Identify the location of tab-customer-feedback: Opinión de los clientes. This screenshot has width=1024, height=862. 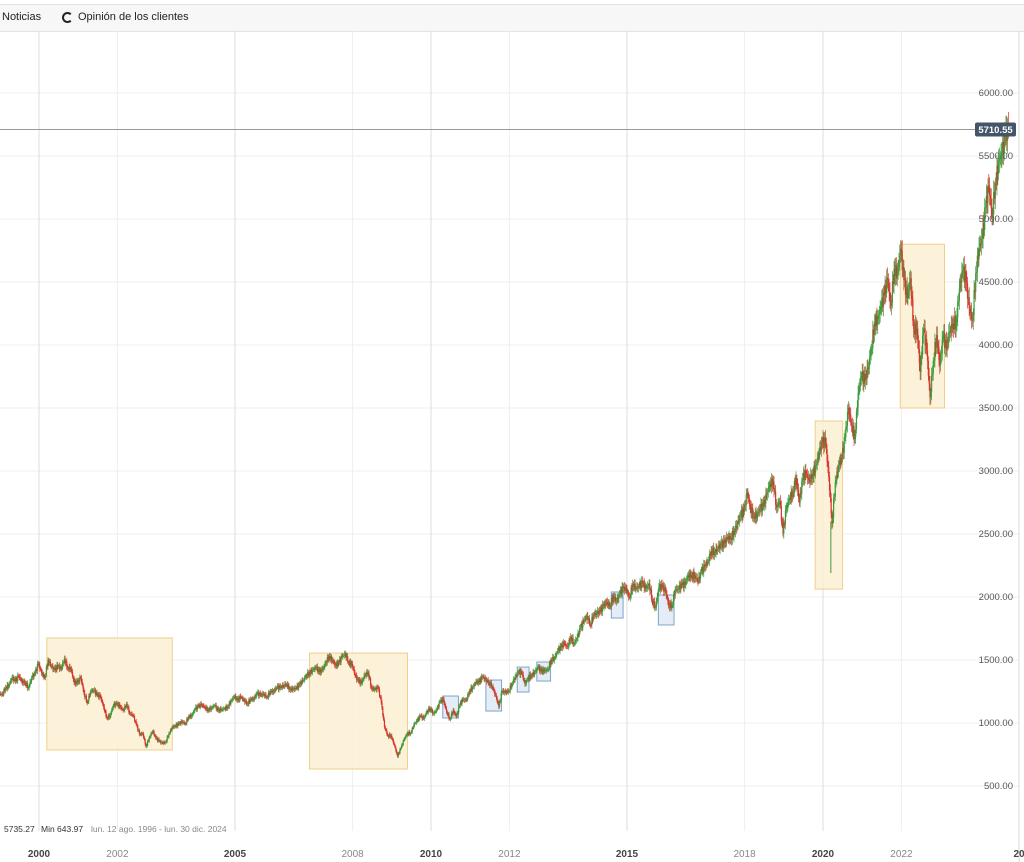
(125, 17).